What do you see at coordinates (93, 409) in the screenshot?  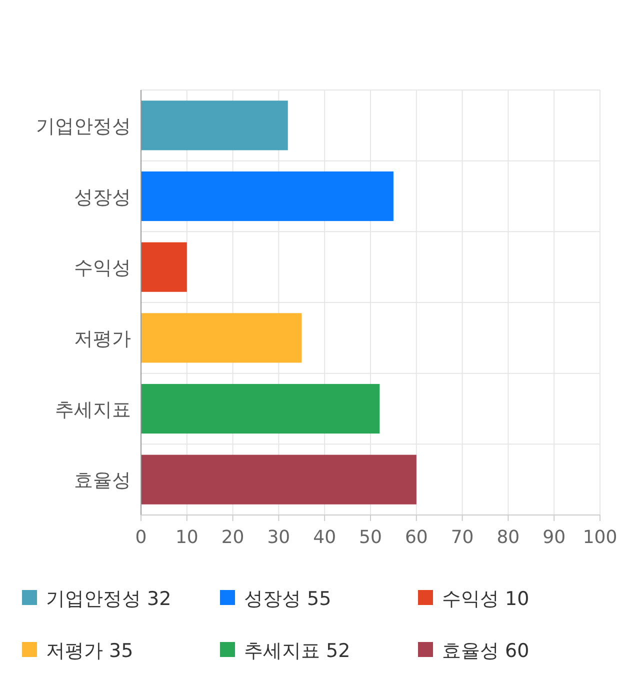 I see `y-tick-label: 추세지표` at bounding box center [93, 409].